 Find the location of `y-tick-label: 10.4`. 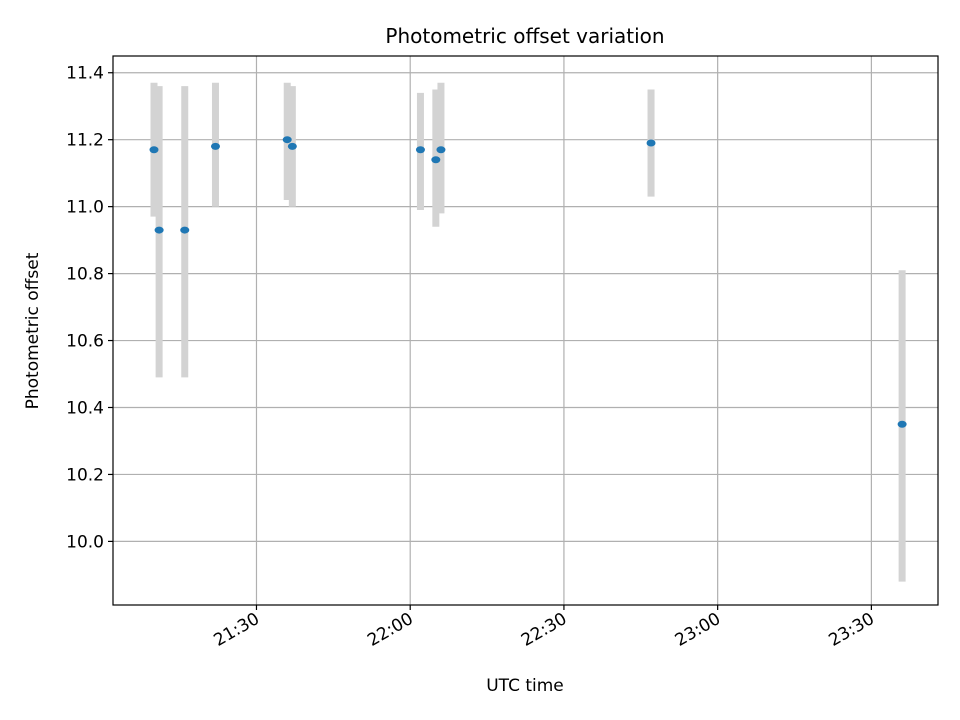

y-tick-label: 10.4 is located at coordinates (85, 408).